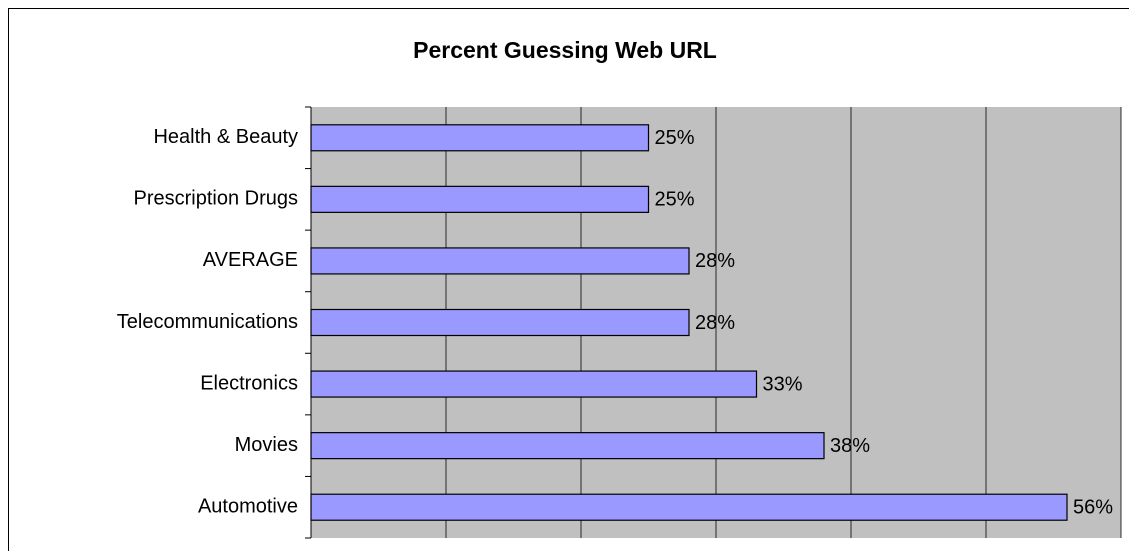 The width and height of the screenshot is (1129, 551). I want to click on chart-title: Percent Guessing Web URL, so click(565, 50).